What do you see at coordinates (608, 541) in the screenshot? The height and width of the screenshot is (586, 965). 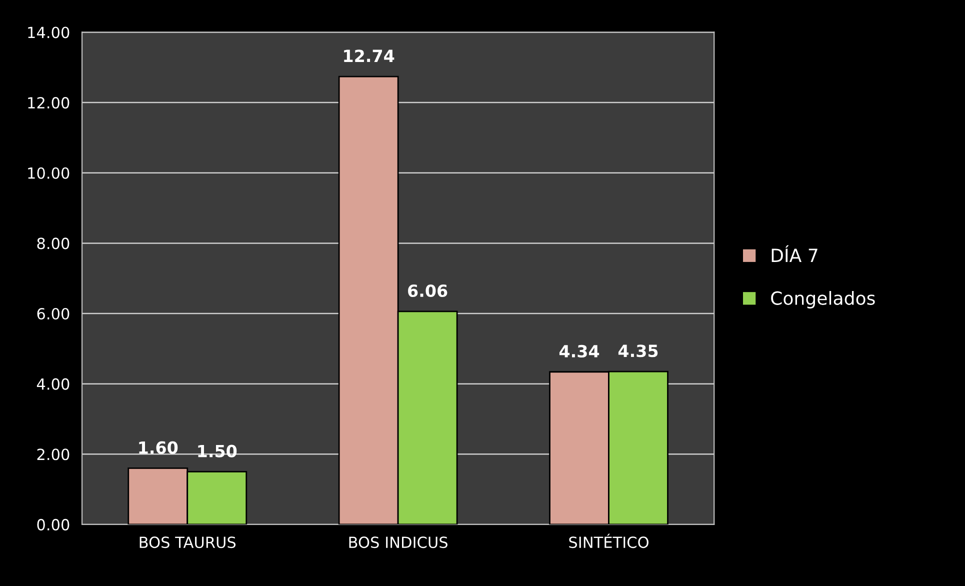 I see `x-tick-label: SINTÉTICO` at bounding box center [608, 541].